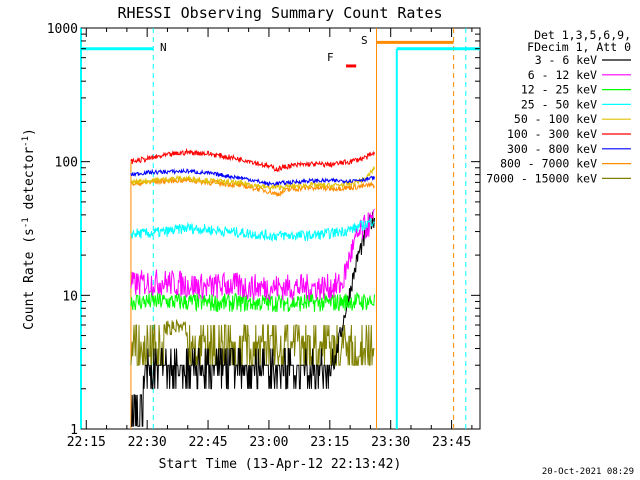 Image resolution: width=640 pixels, height=480 pixels. What do you see at coordinates (86, 442) in the screenshot?
I see `x-tick-label: 22:15` at bounding box center [86, 442].